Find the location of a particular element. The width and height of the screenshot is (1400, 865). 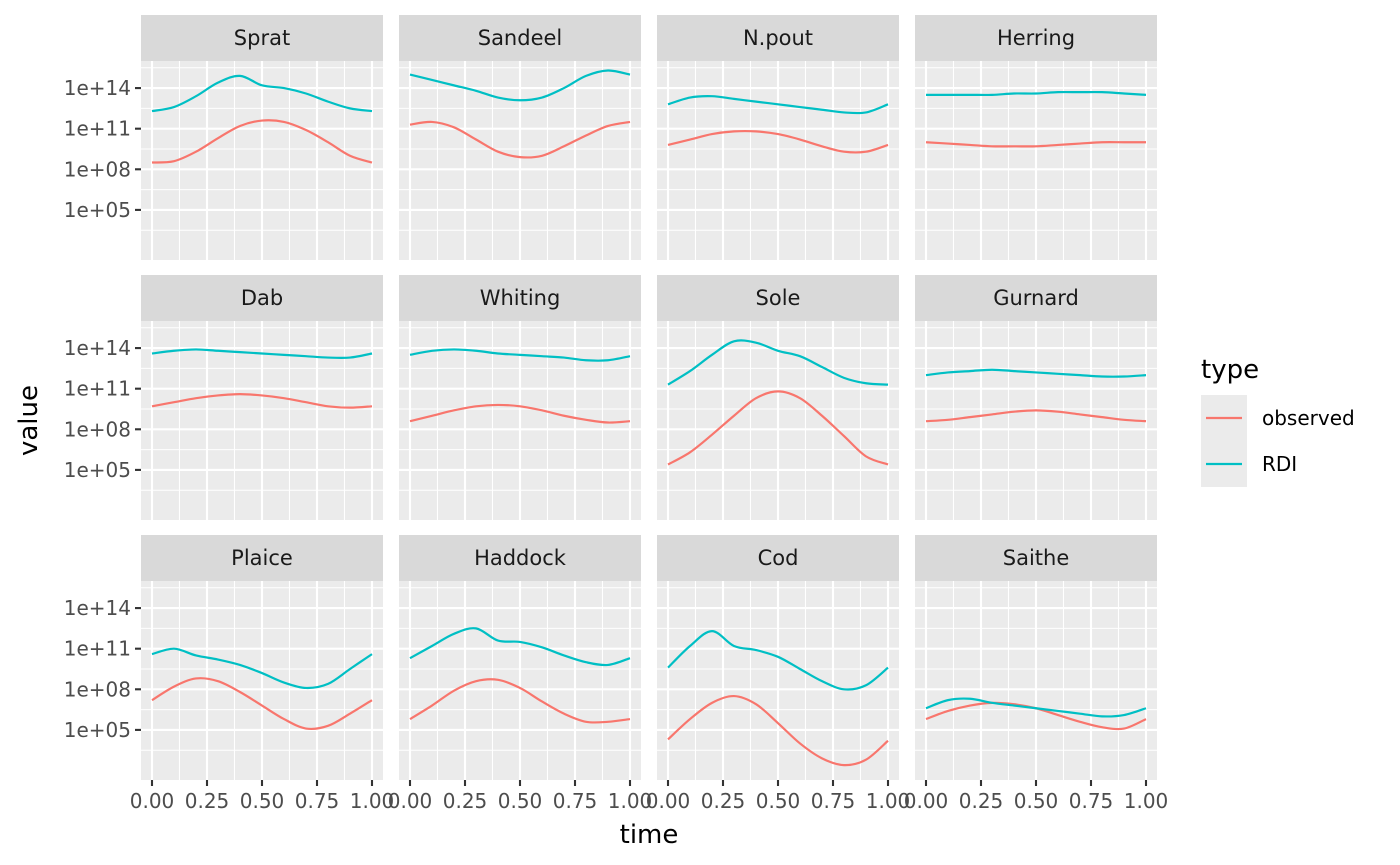

x-axis-title: time is located at coordinates (649, 835).